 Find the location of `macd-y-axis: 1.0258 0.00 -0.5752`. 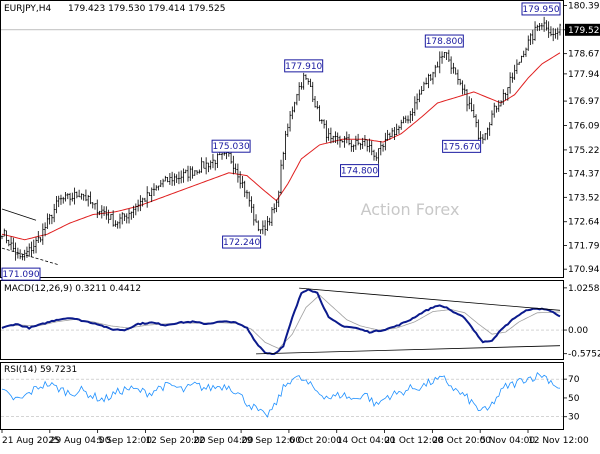

macd-y-axis: 1.0258 0.00 -0.5752 is located at coordinates (581, 322).